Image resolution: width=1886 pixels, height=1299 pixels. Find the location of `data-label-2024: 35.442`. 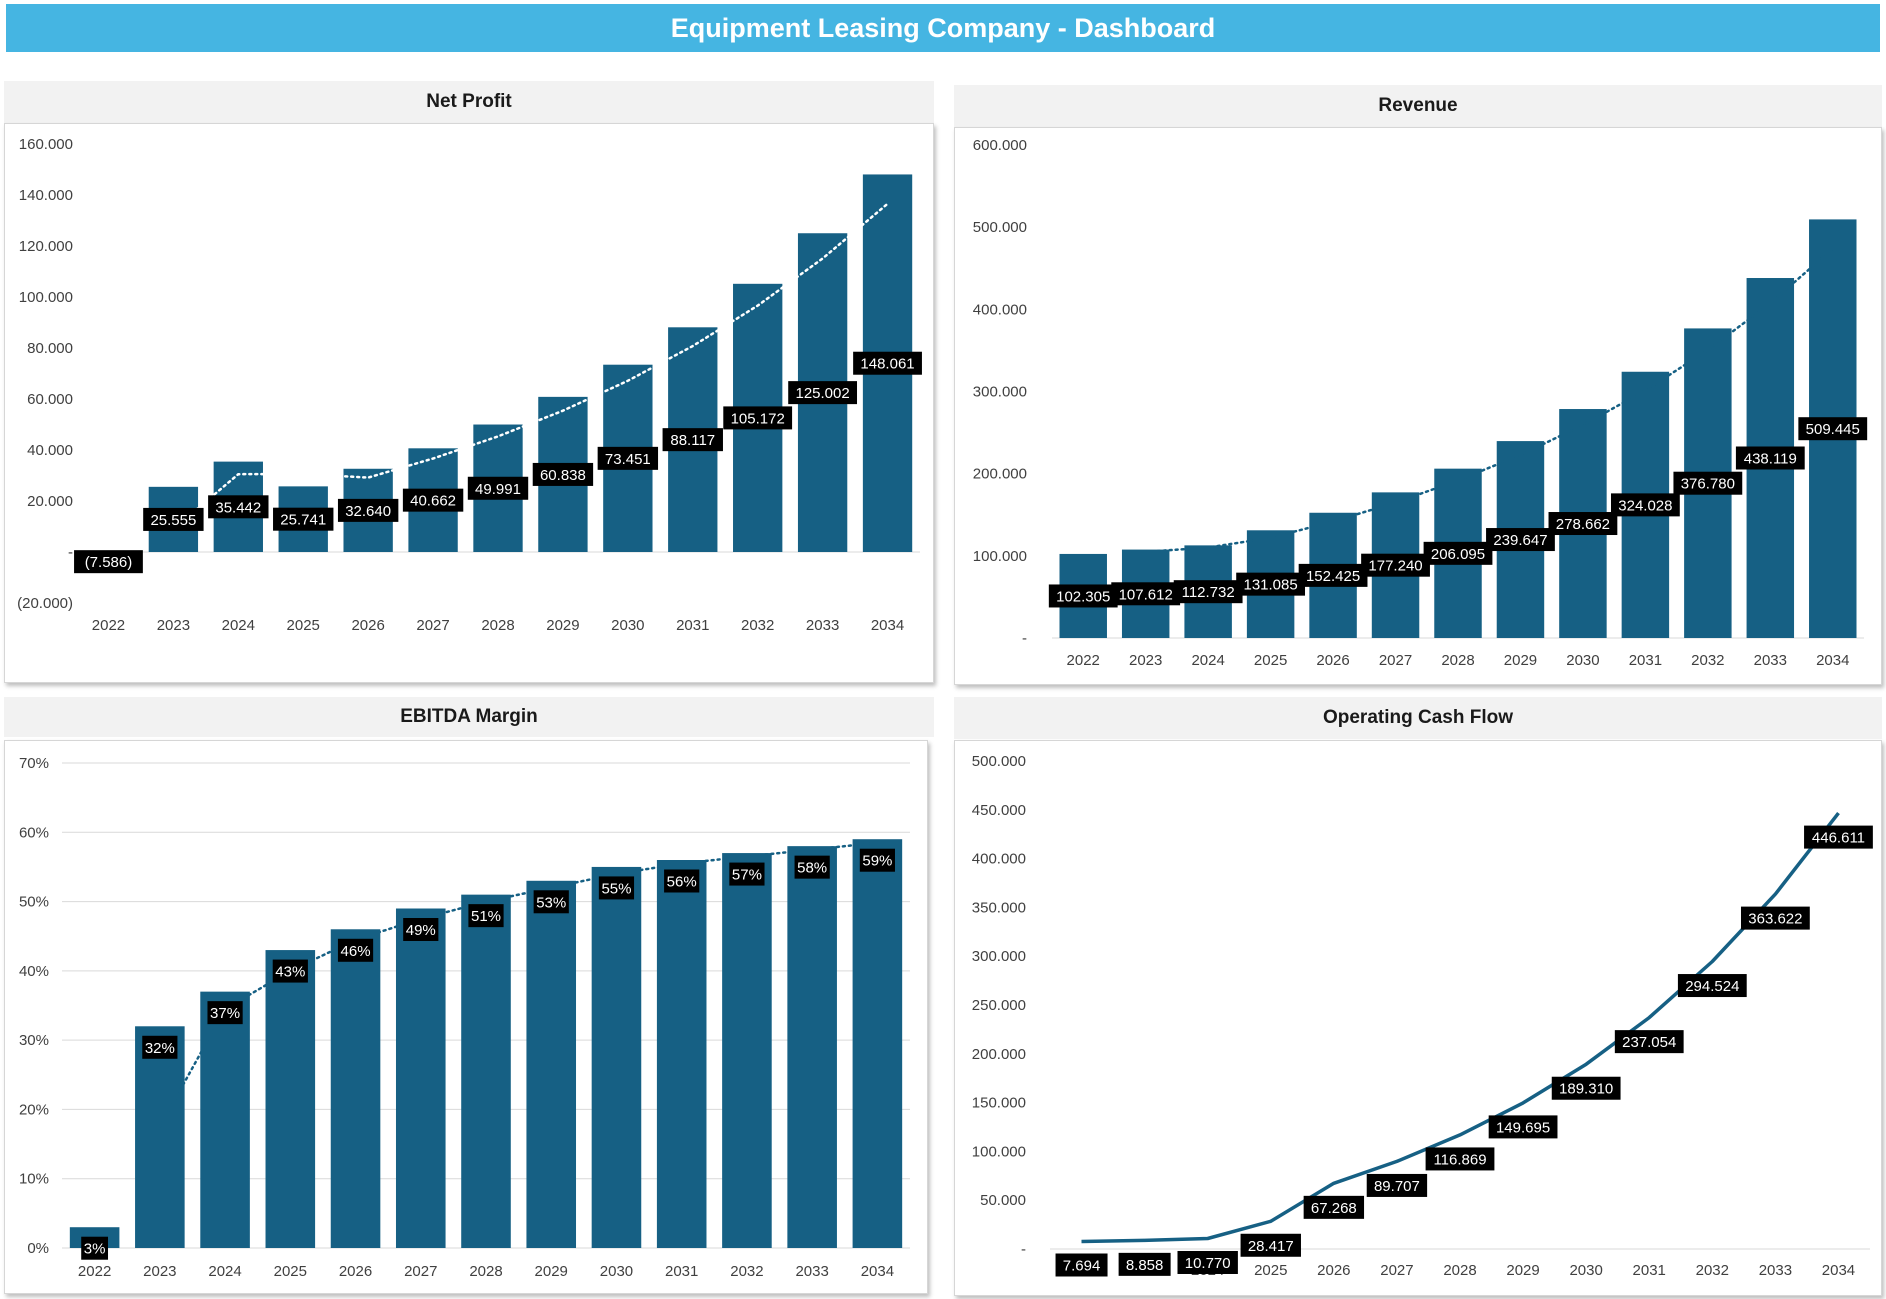

data-label-2024: 35.442 is located at coordinates (238, 507).